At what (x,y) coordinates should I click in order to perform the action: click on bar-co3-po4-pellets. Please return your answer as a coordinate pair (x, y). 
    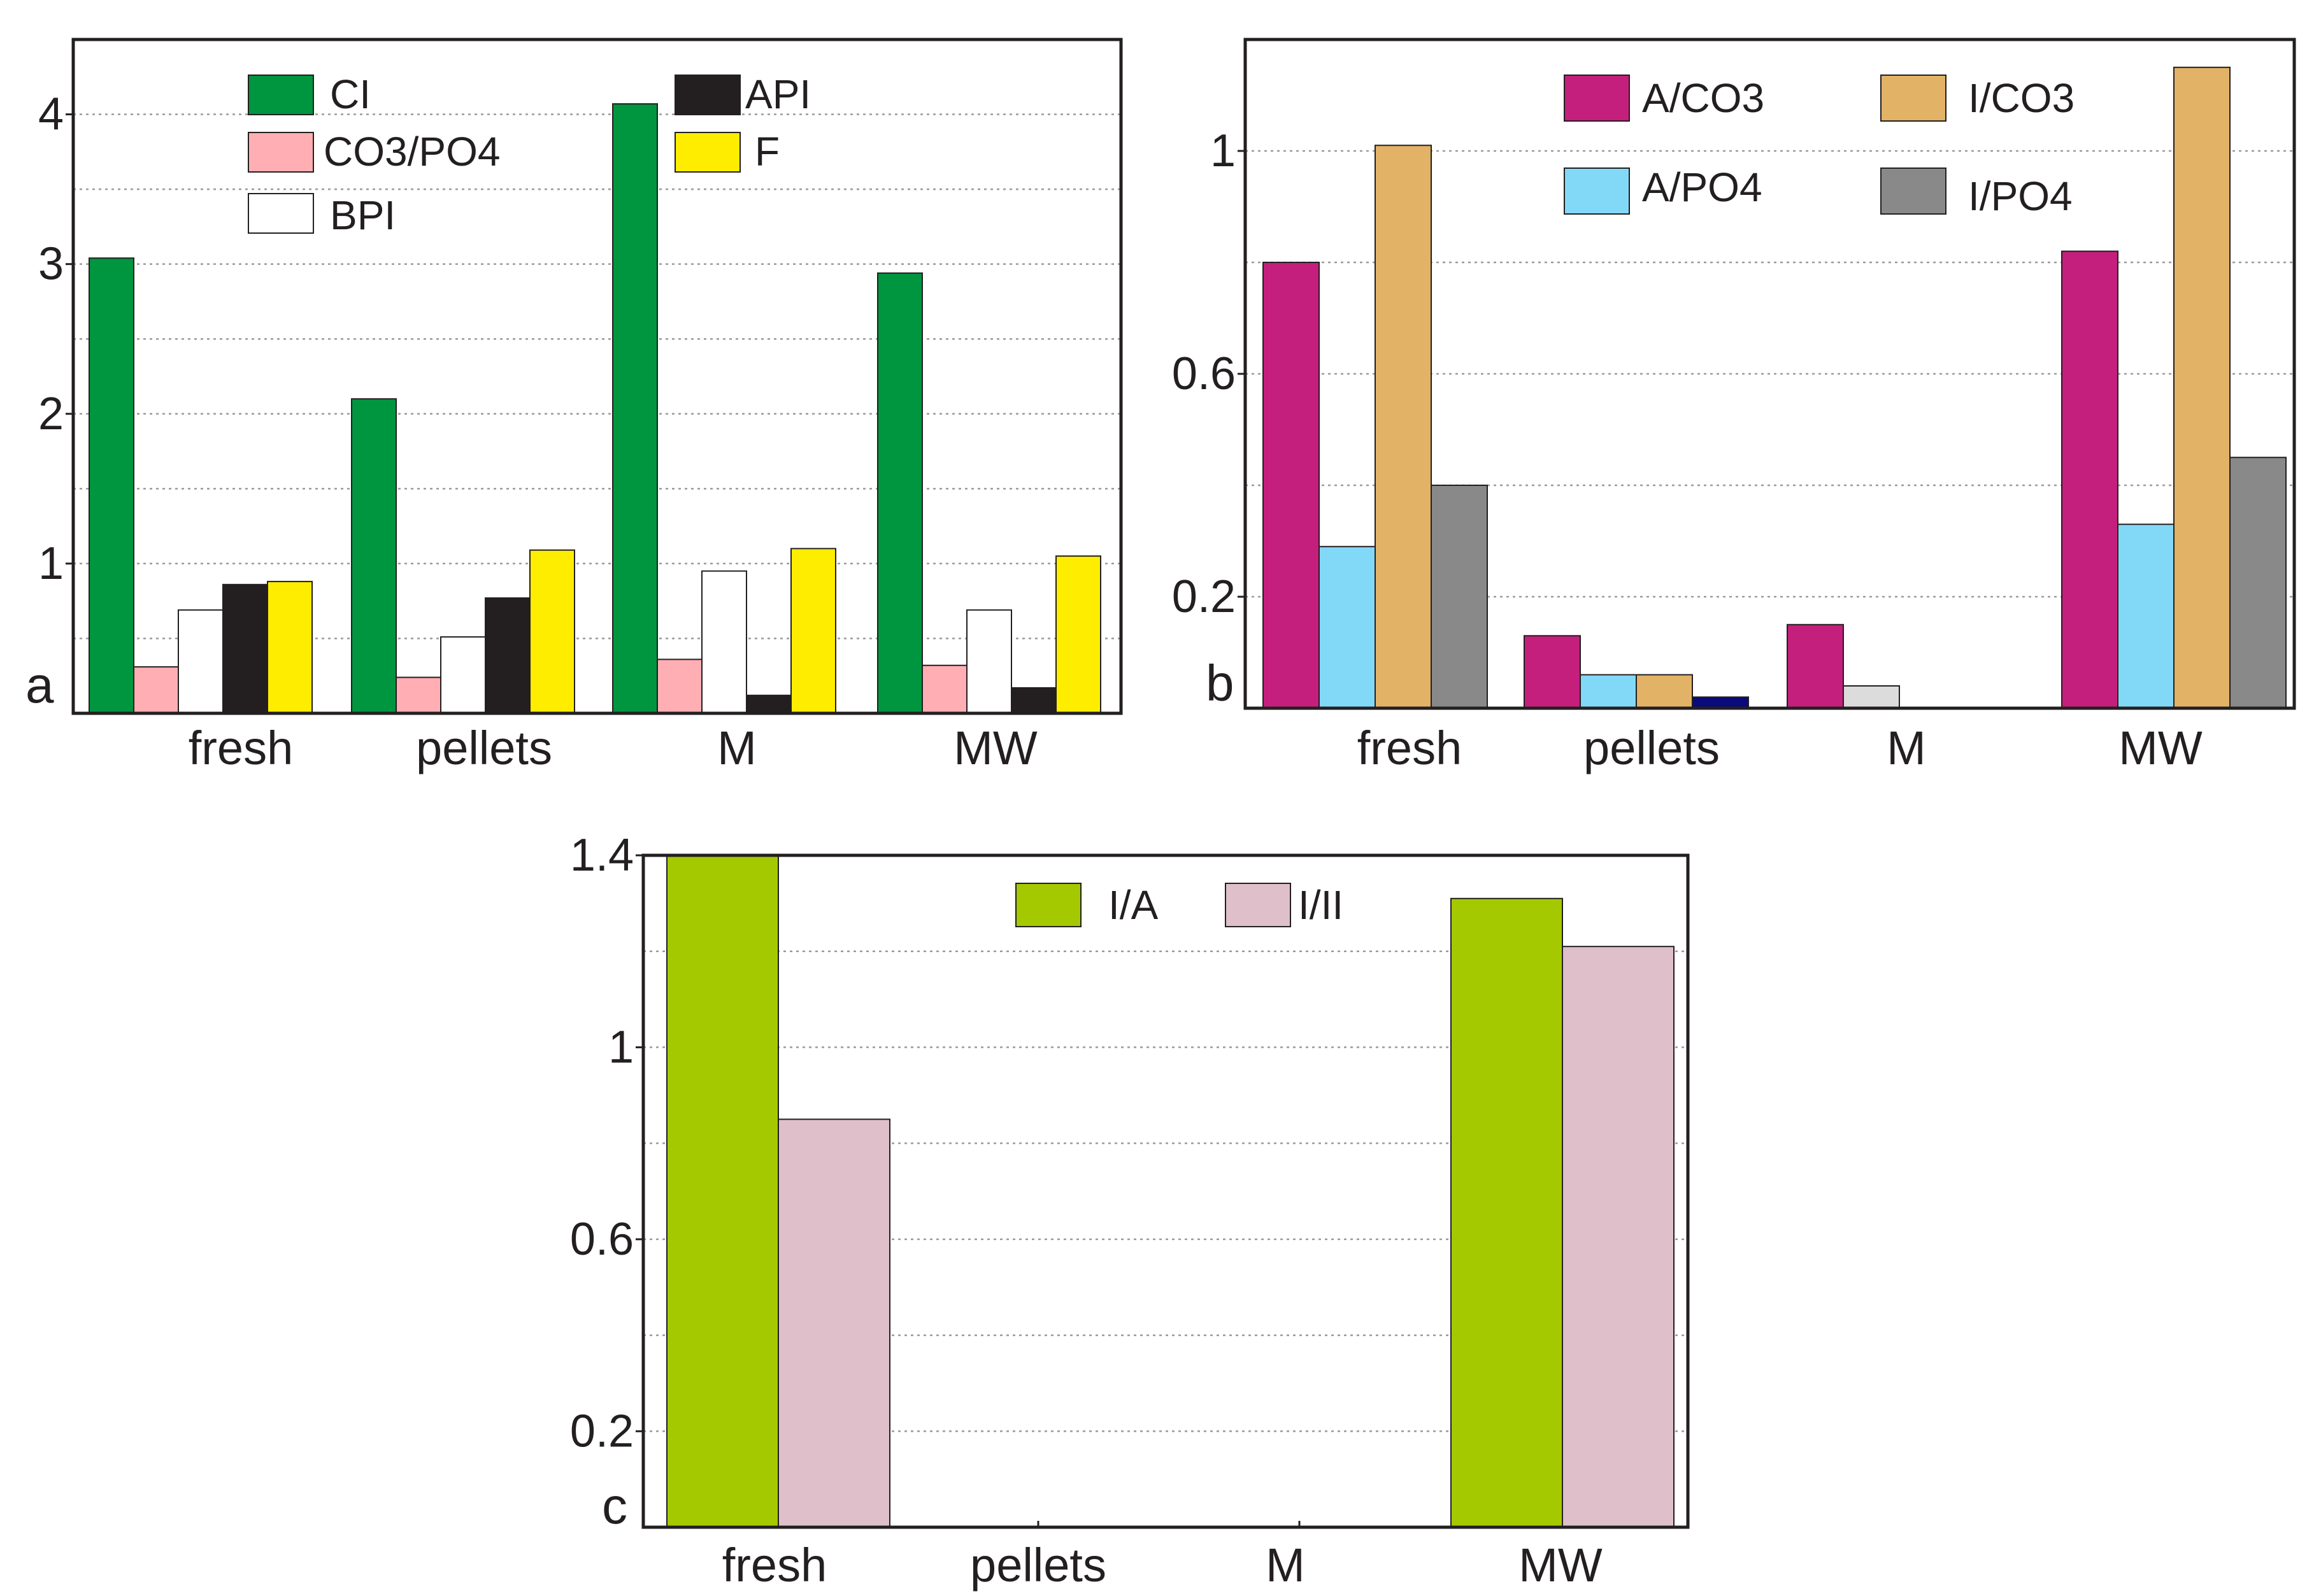
    Looking at the image, I should click on (418, 695).